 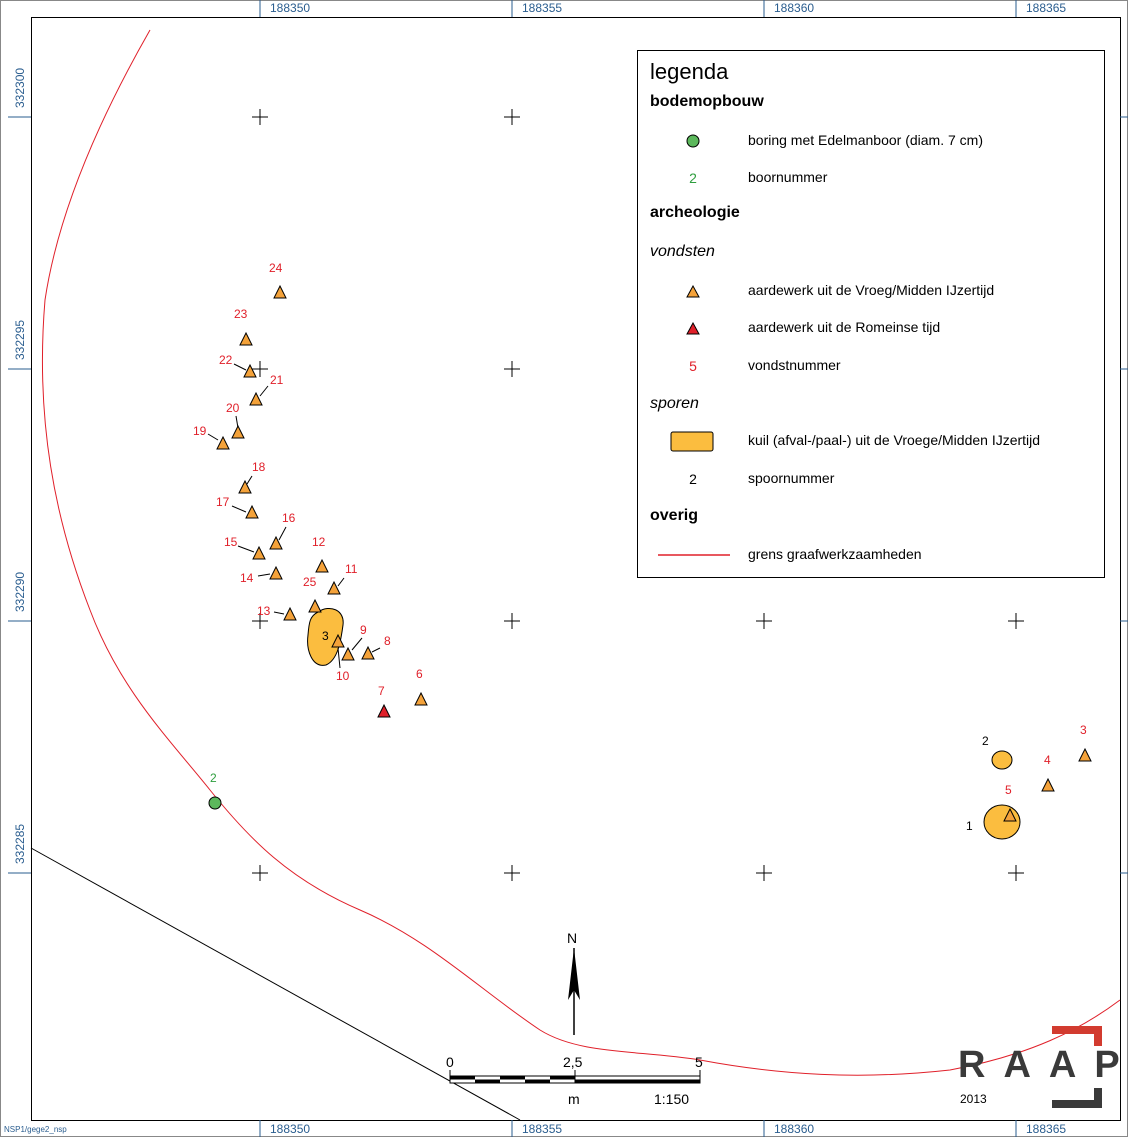 I want to click on find-21-marker, so click(x=256, y=398).